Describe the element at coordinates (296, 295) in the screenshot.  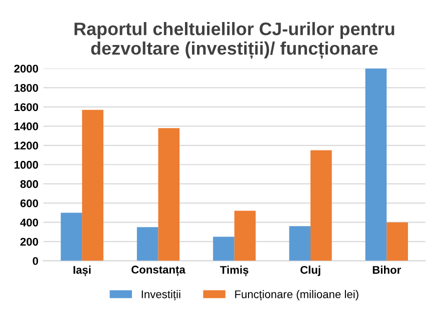
I see `legend-label: Funcționare (milioane lei)` at that location.